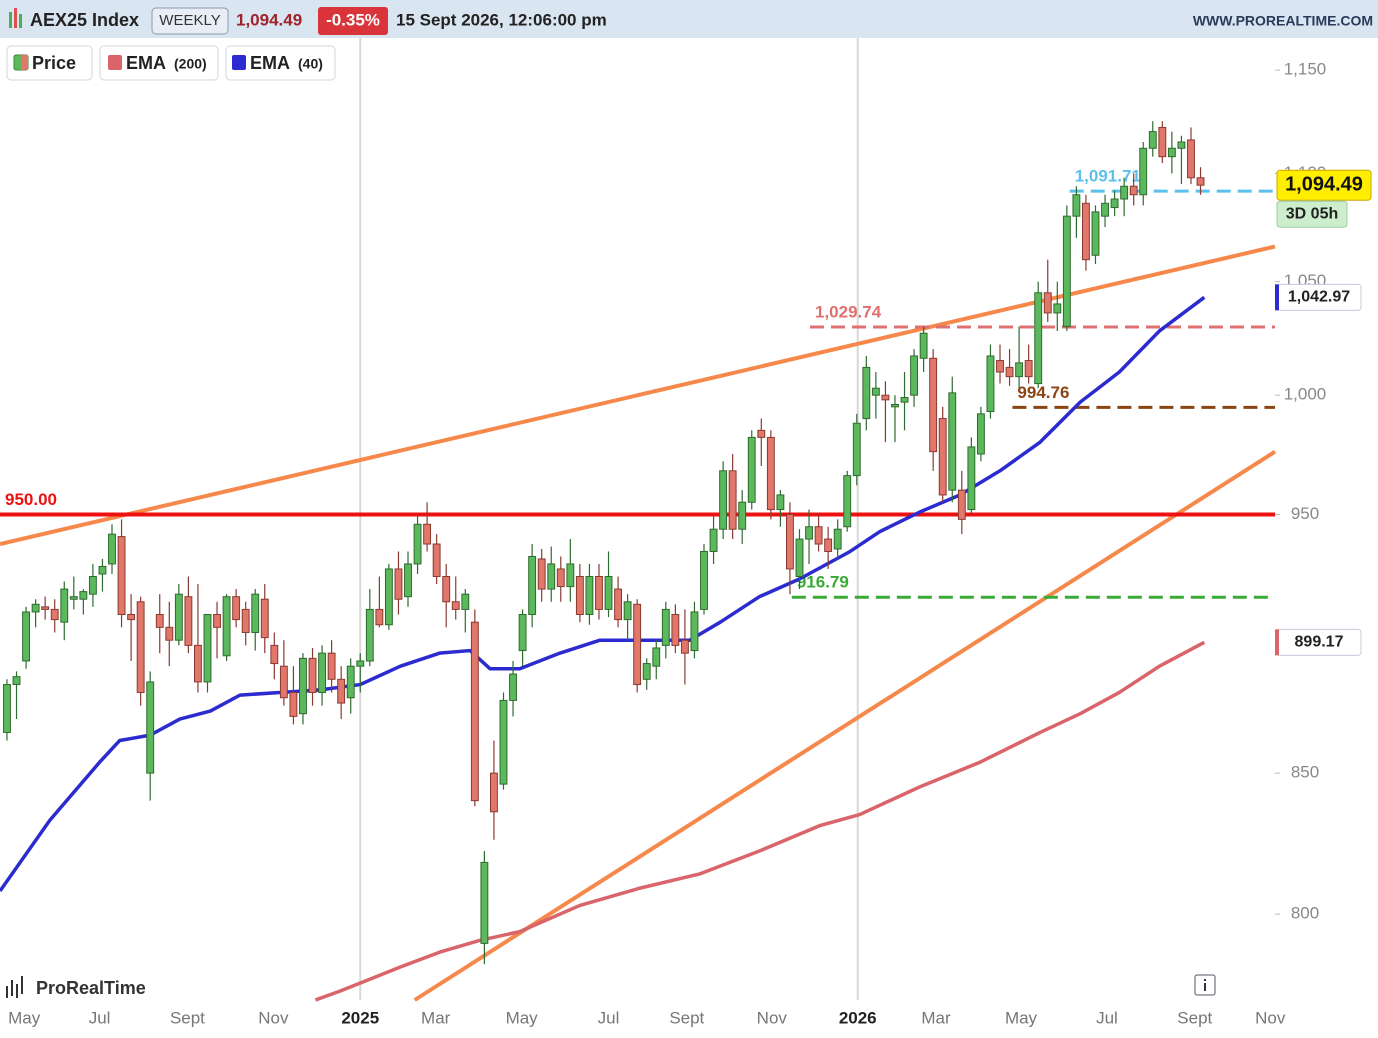  I want to click on level-label: 994.76, so click(1043, 392).